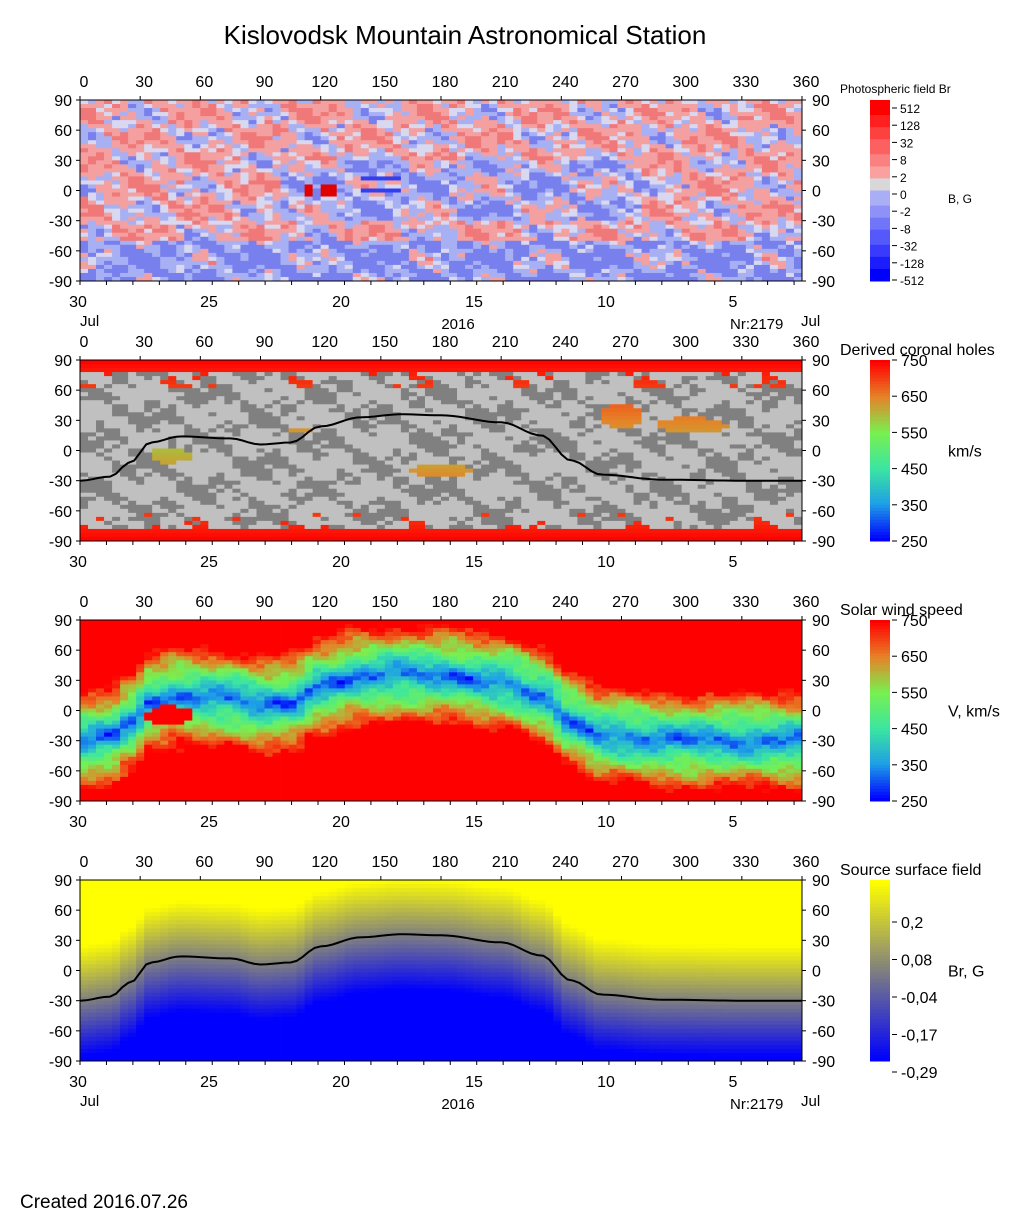 The height and width of the screenshot is (1223, 1020). What do you see at coordinates (505, 82) in the screenshot?
I see `longitude-tick-label: 210` at bounding box center [505, 82].